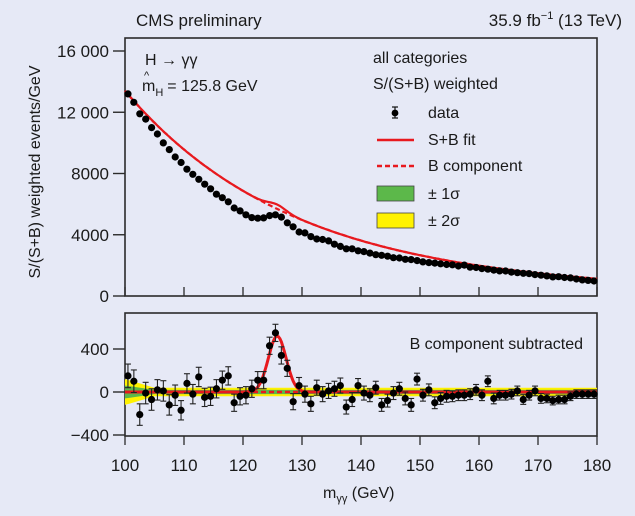 This screenshot has height=516, width=635. I want to click on lower-y-tick-label: 400, so click(95, 349).